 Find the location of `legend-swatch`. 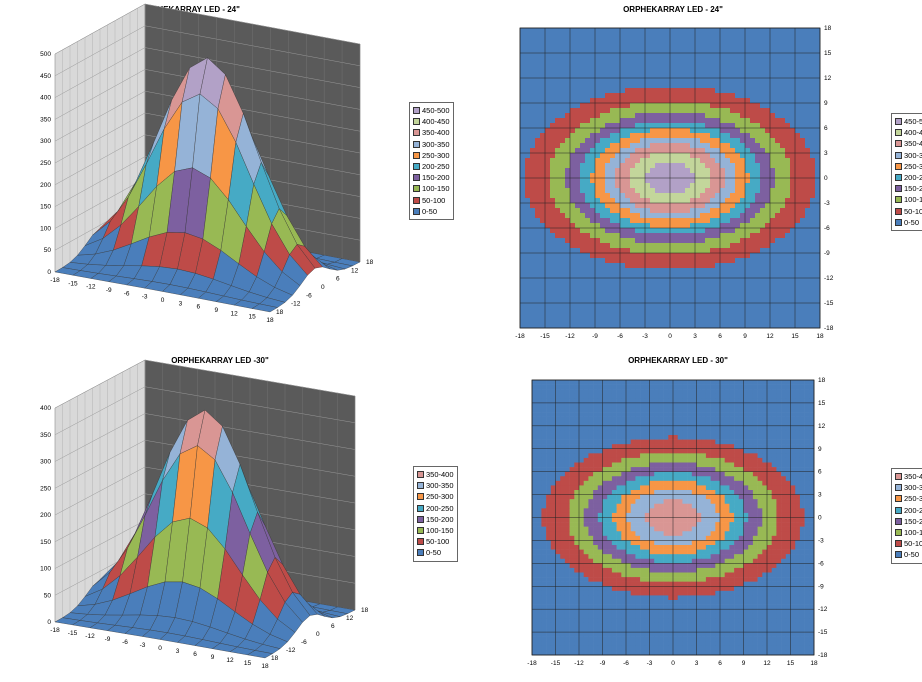

legend-swatch is located at coordinates (416, 200).